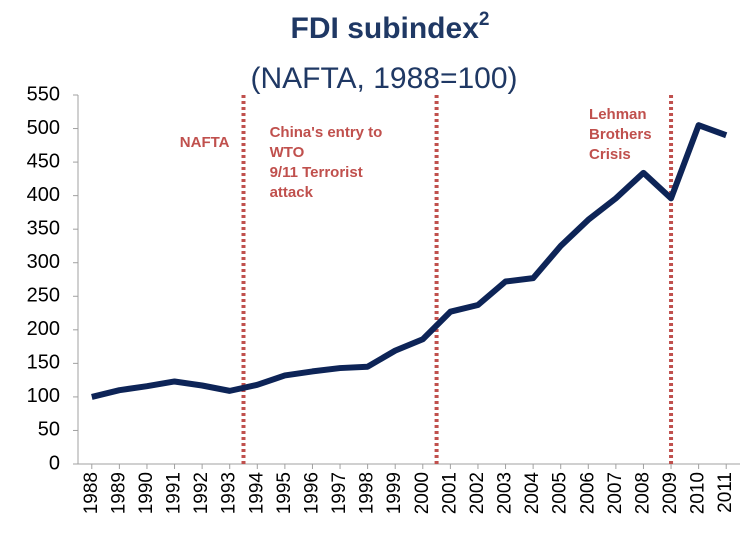 The height and width of the screenshot is (536, 740). I want to click on x-tick-label: 1991, so click(174, 493).